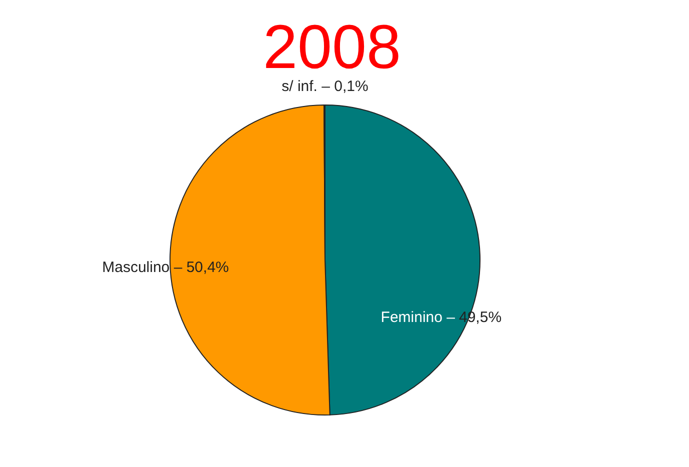  Describe the element at coordinates (142, 267) in the screenshot. I see `slice-label: Masculino –` at that location.